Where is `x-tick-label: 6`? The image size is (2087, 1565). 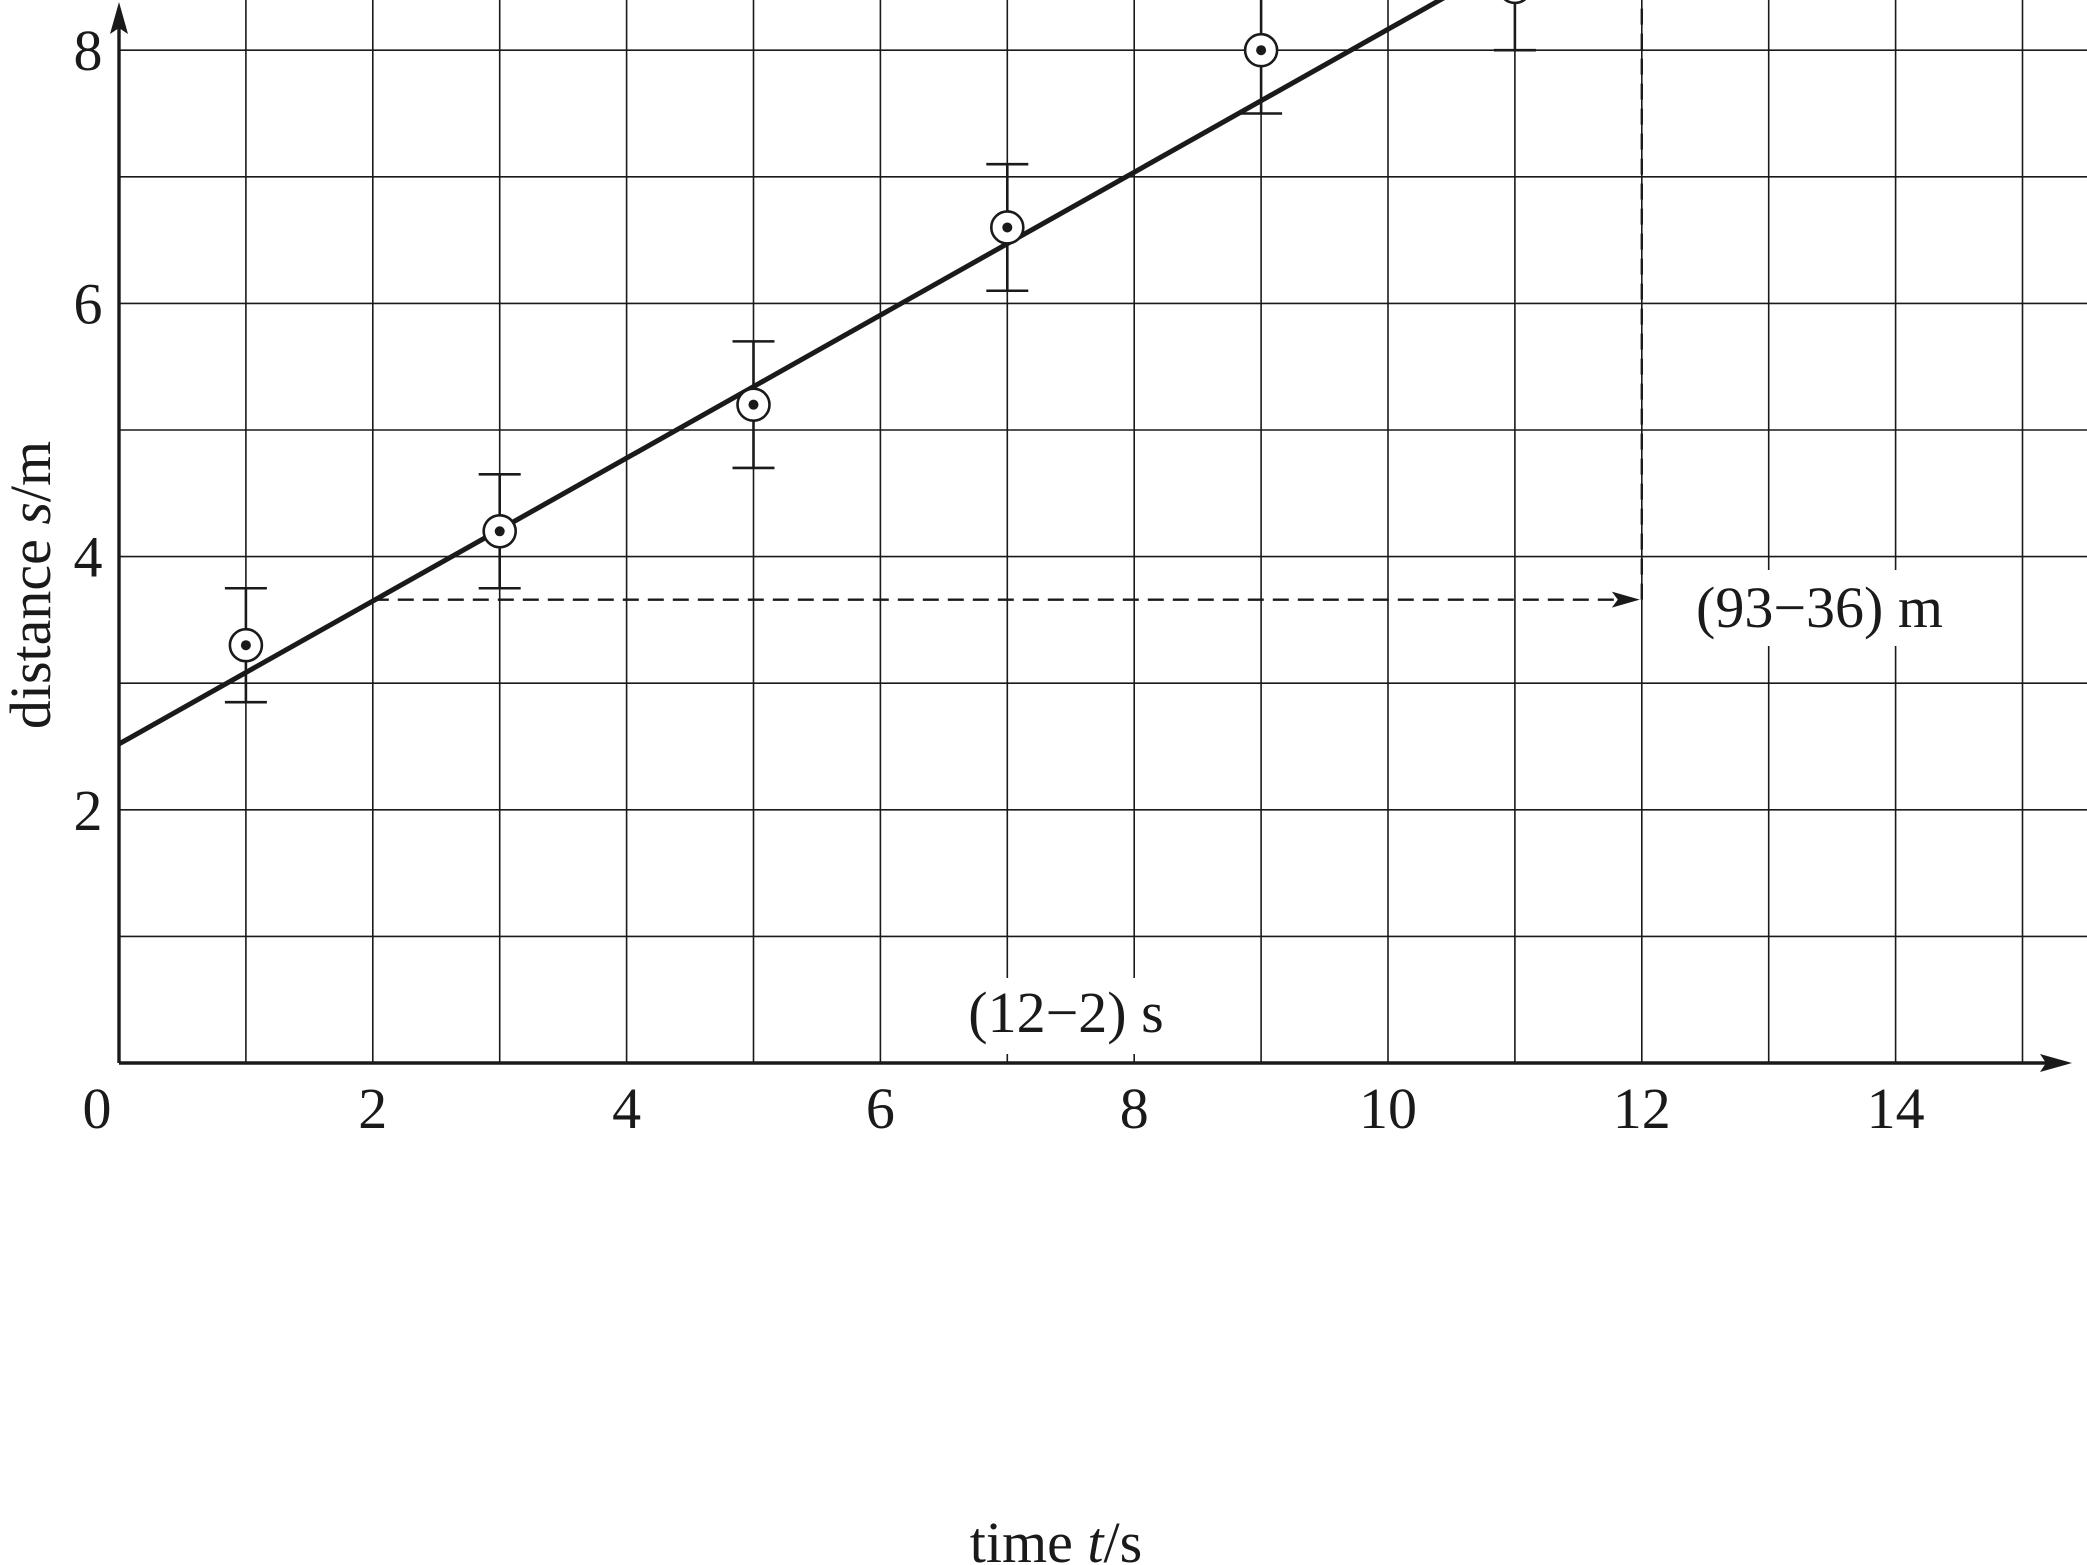
x-tick-label: 6 is located at coordinates (880, 1108).